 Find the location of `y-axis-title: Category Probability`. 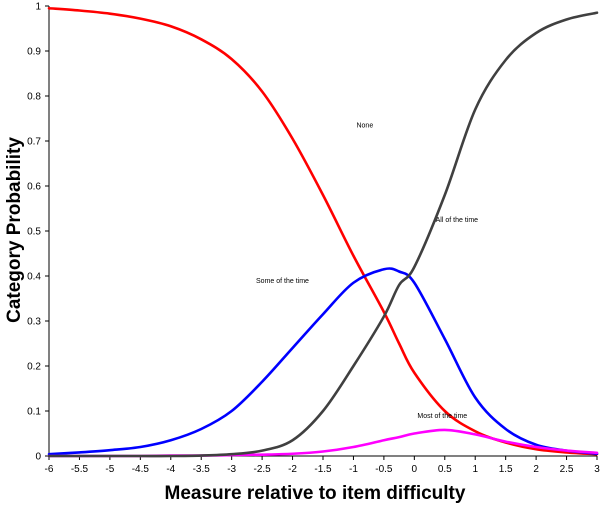

y-axis-title: Category Probability is located at coordinates (14, 230).